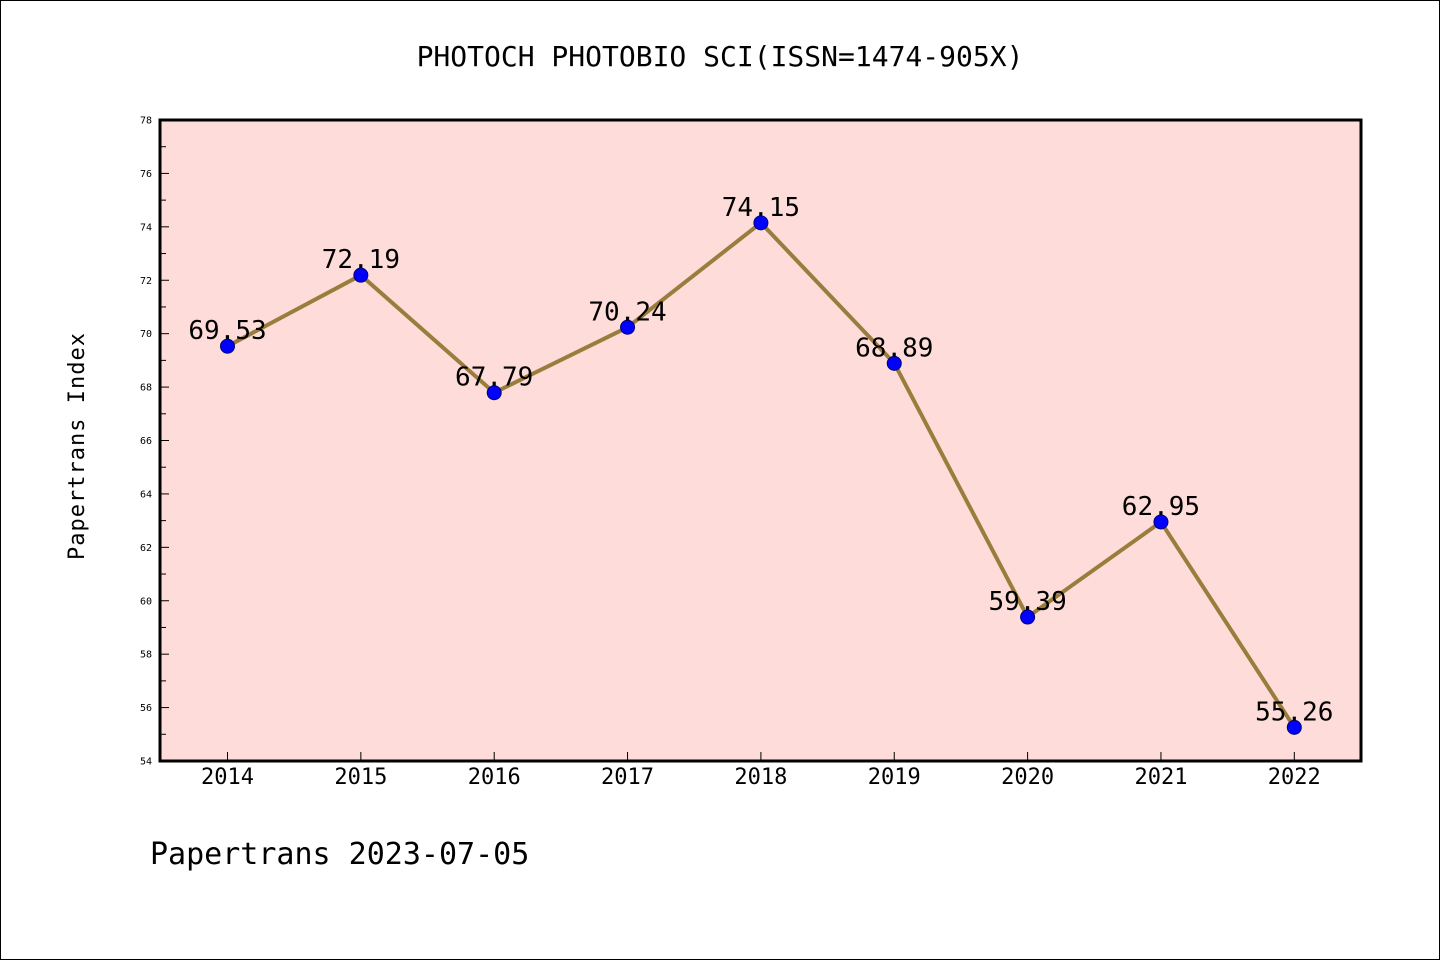  Describe the element at coordinates (227, 777) in the screenshot. I see `x-tick-label: 2014` at that location.